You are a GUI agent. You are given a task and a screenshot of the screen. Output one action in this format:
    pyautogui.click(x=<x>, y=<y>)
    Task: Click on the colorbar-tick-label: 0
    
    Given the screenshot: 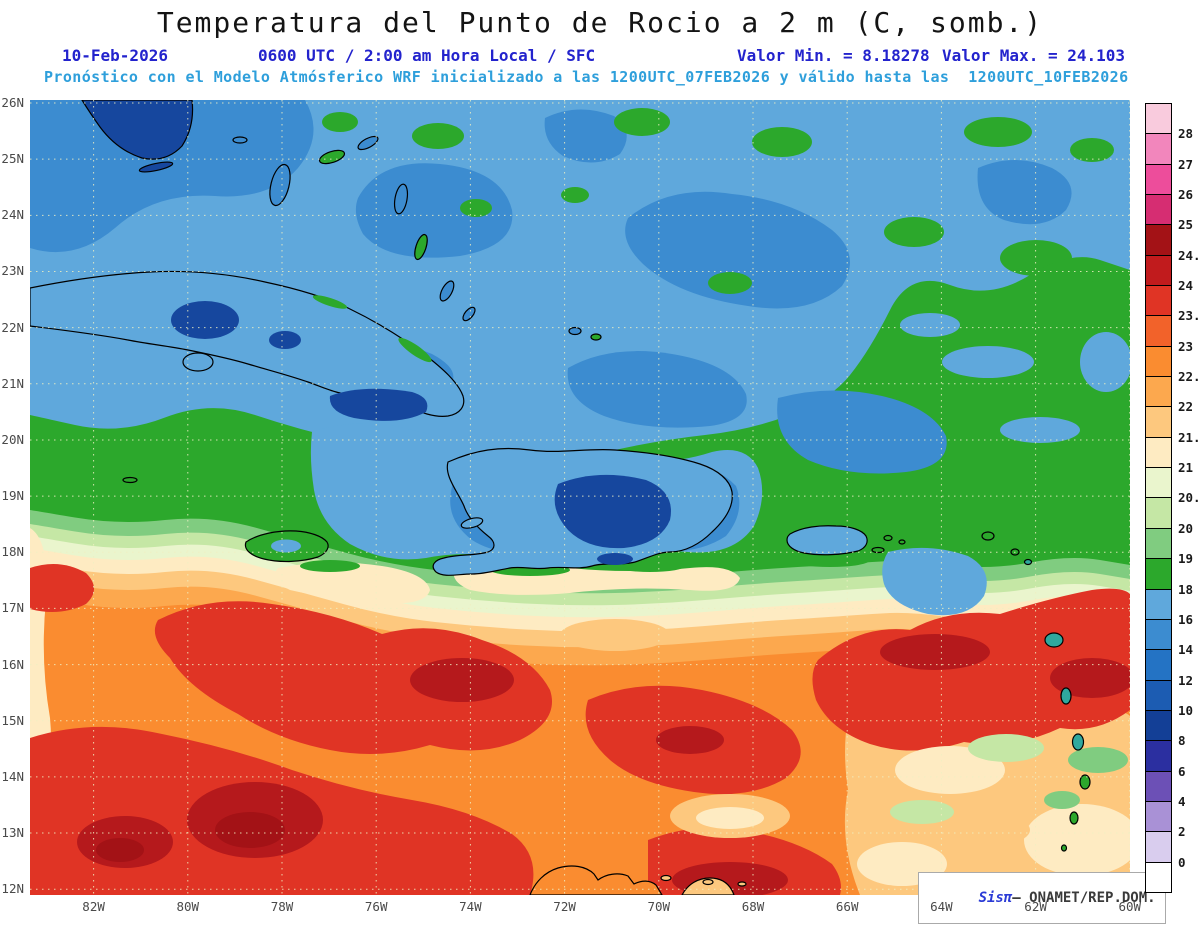 What is the action you would take?
    pyautogui.click(x=1182, y=862)
    